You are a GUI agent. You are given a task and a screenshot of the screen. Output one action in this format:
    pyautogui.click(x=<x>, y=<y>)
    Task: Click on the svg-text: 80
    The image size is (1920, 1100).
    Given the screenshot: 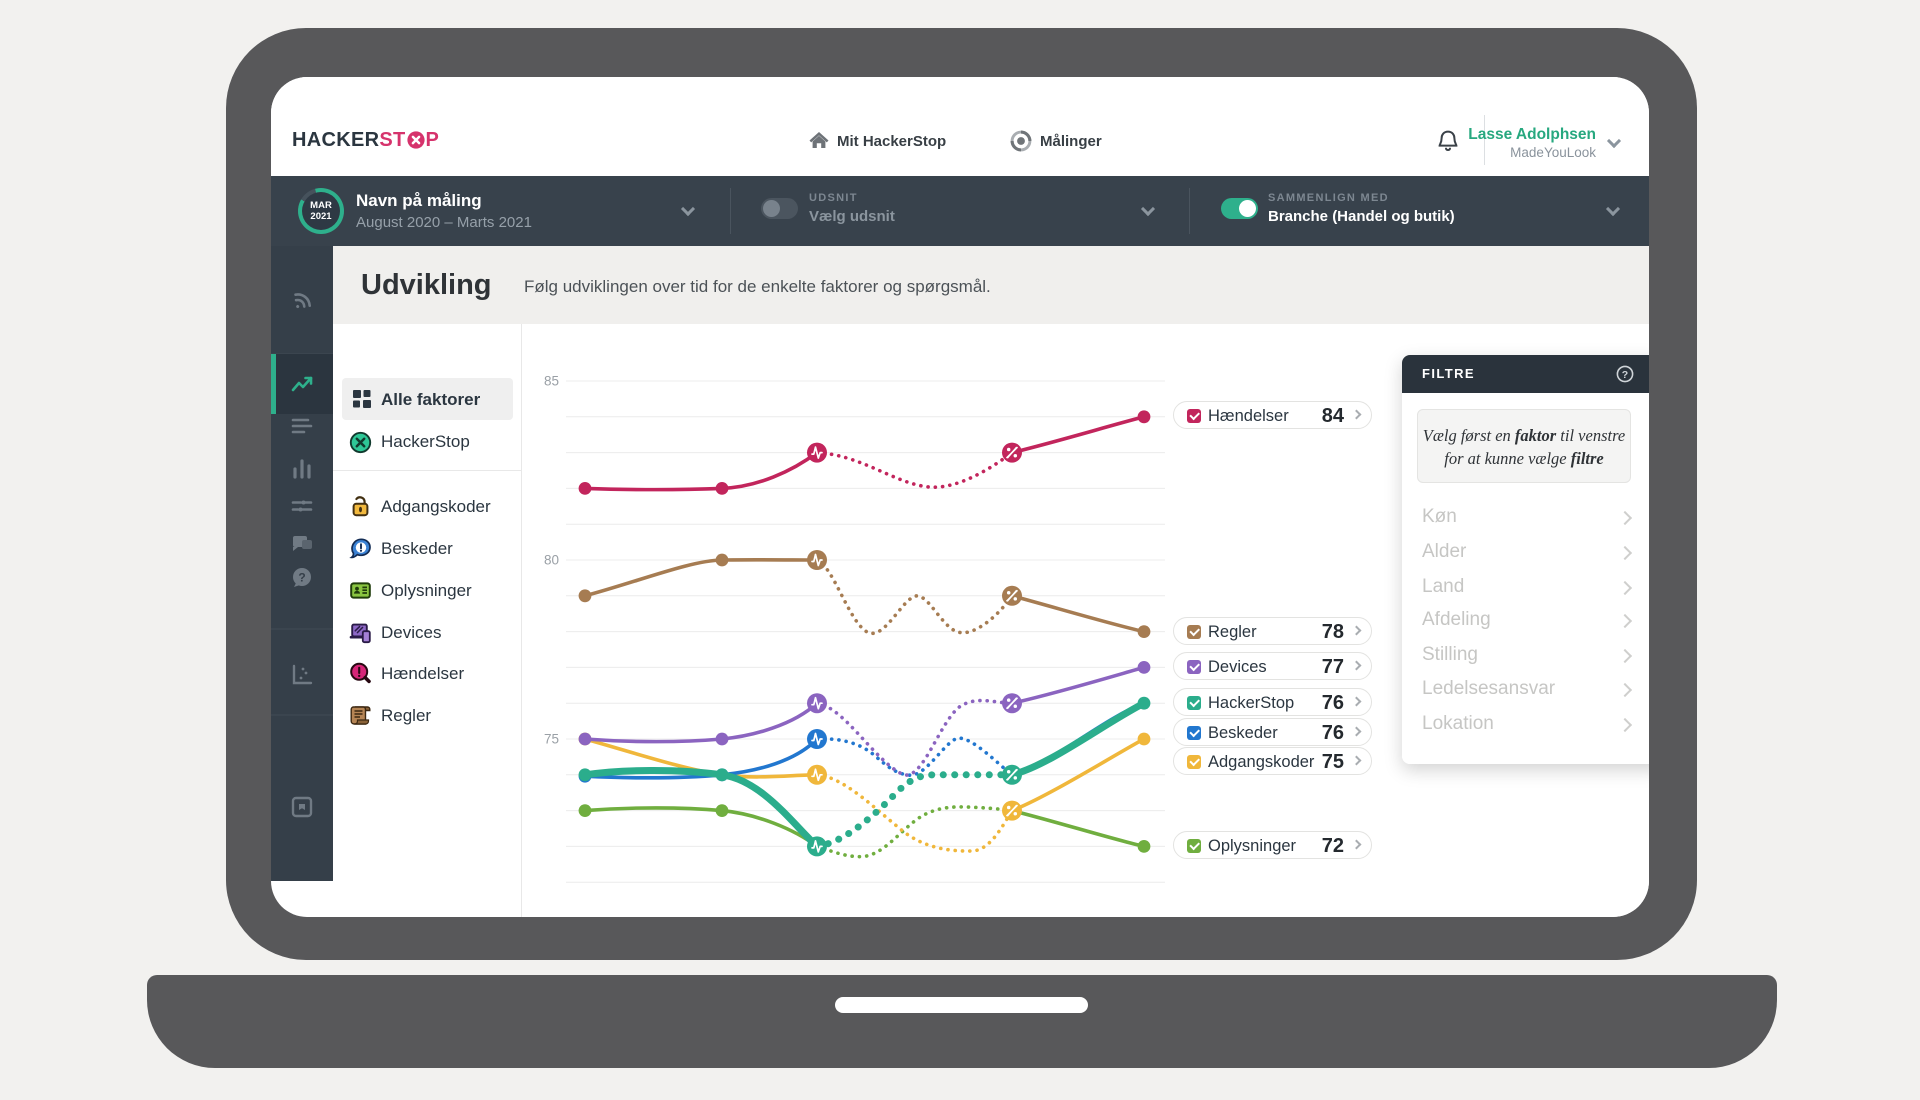 What is the action you would take?
    pyautogui.click(x=551, y=560)
    